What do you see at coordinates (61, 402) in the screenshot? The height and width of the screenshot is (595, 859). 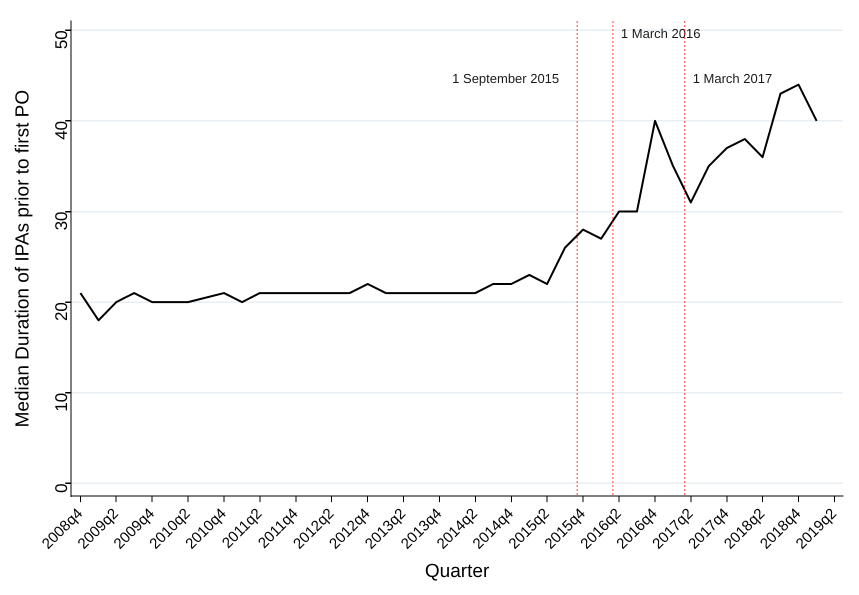 I see `y-tick-label: 10` at bounding box center [61, 402].